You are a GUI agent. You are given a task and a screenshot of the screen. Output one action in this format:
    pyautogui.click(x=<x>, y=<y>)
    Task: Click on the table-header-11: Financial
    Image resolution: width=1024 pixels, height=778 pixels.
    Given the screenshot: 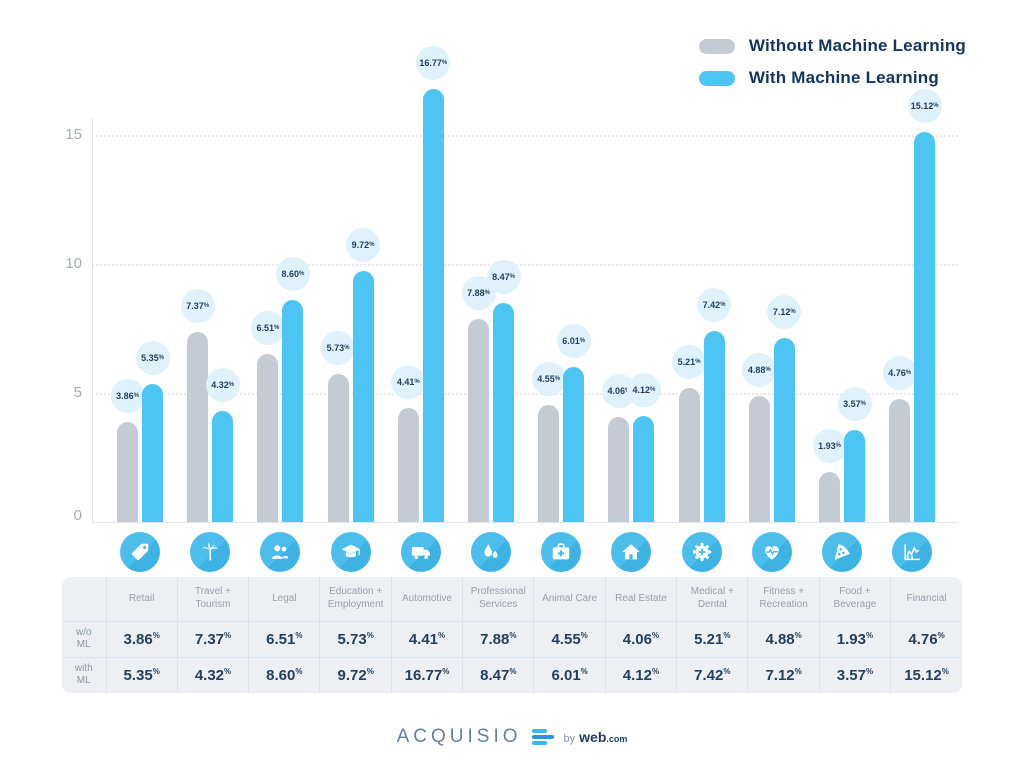 What is the action you would take?
    pyautogui.click(x=926, y=599)
    